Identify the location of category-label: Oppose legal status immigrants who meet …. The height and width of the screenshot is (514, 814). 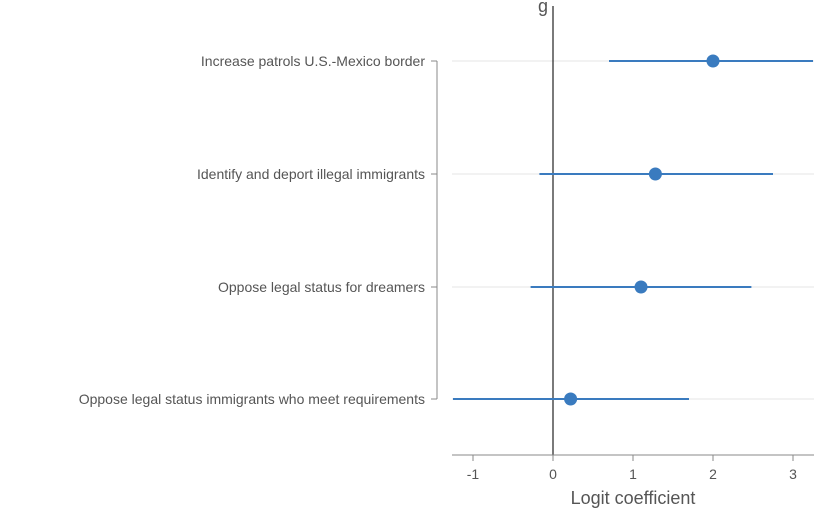
(252, 399).